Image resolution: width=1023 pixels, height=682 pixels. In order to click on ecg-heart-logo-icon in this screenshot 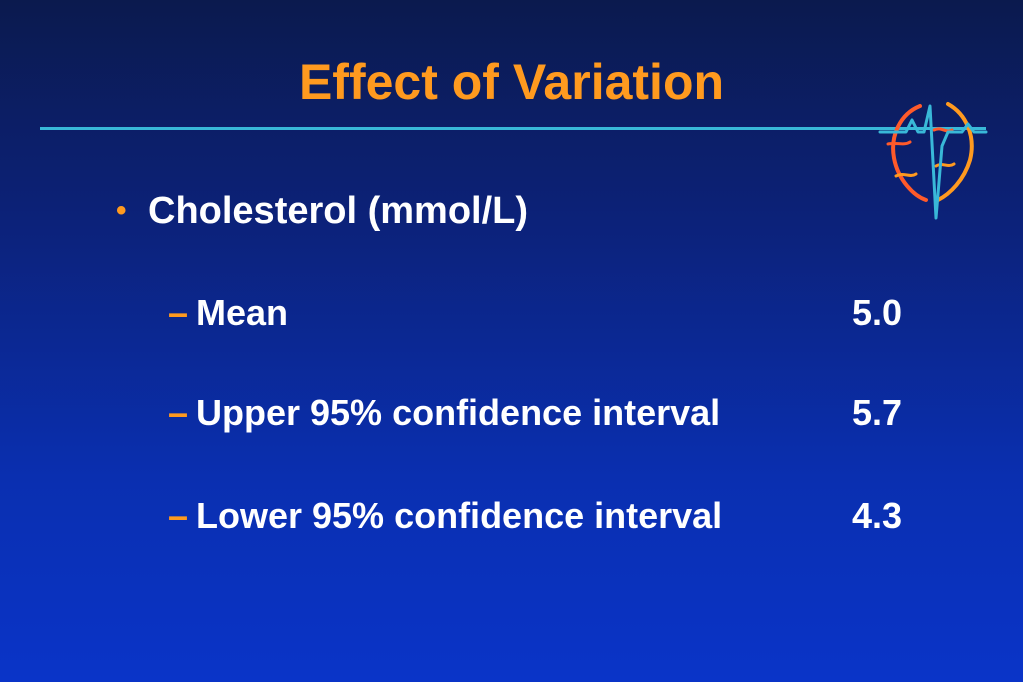, I will do `click(933, 161)`.